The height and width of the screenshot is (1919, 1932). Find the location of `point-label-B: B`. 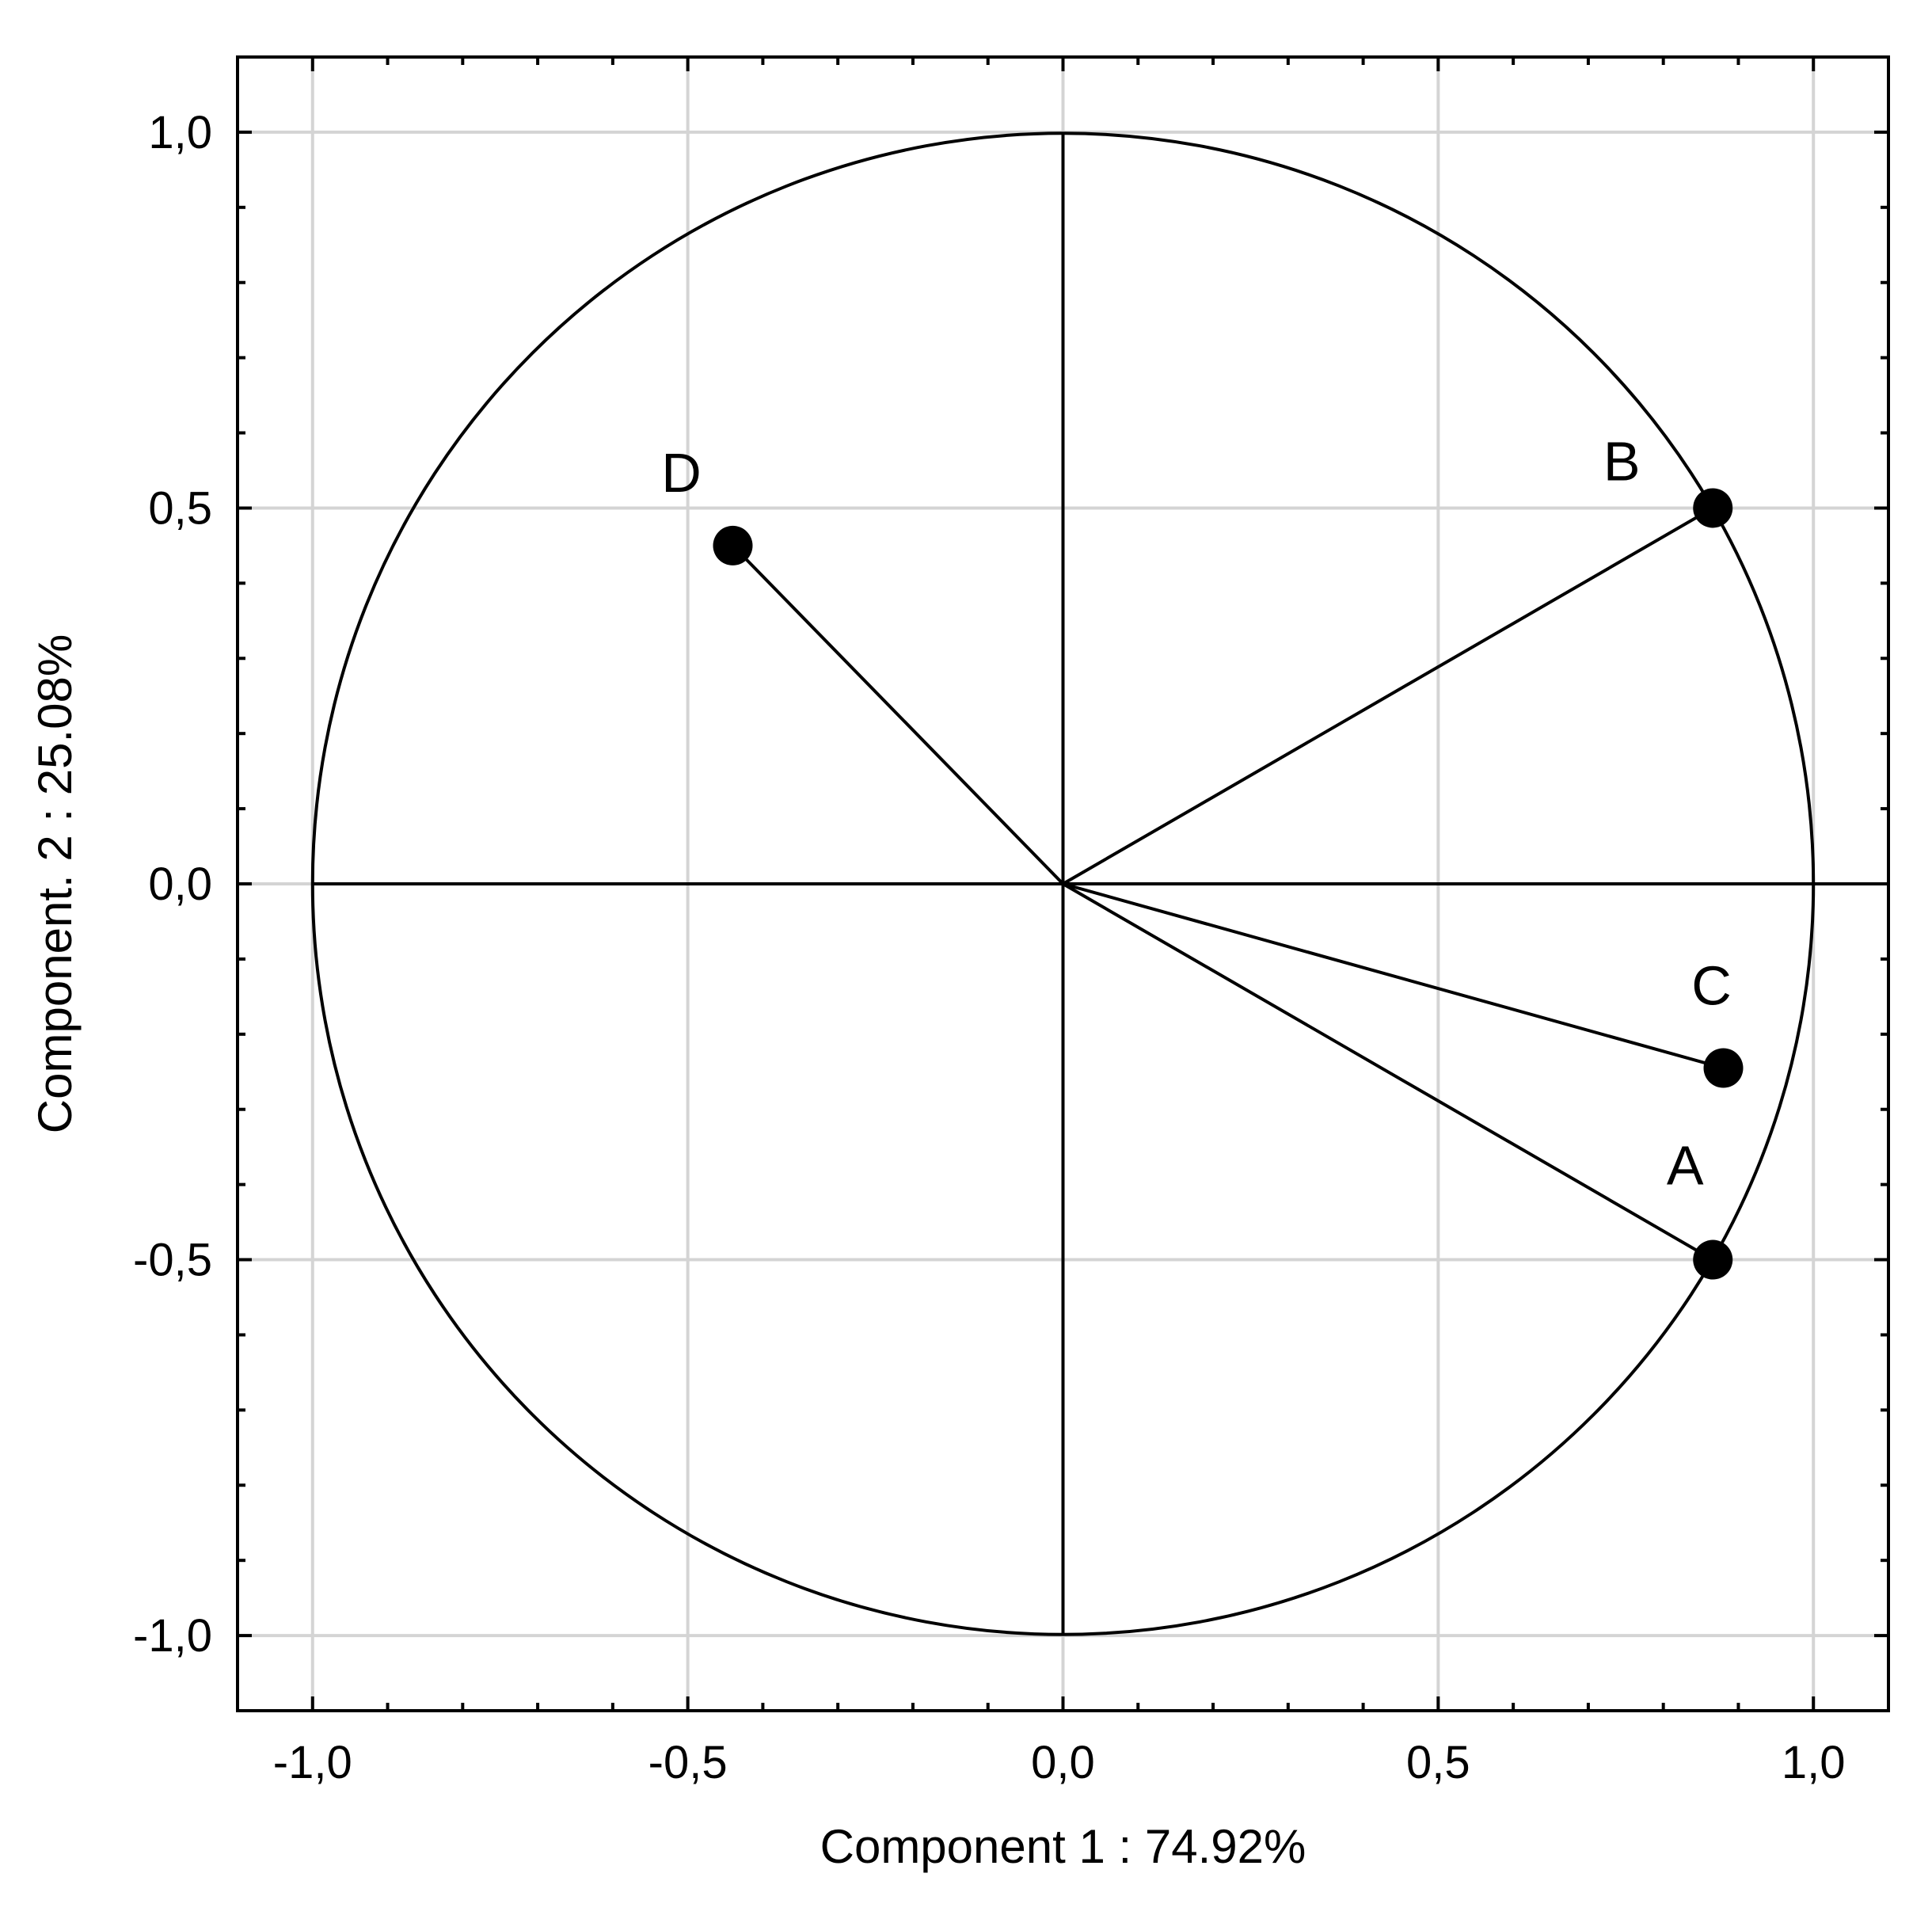

point-label-B: B is located at coordinates (1622, 461).